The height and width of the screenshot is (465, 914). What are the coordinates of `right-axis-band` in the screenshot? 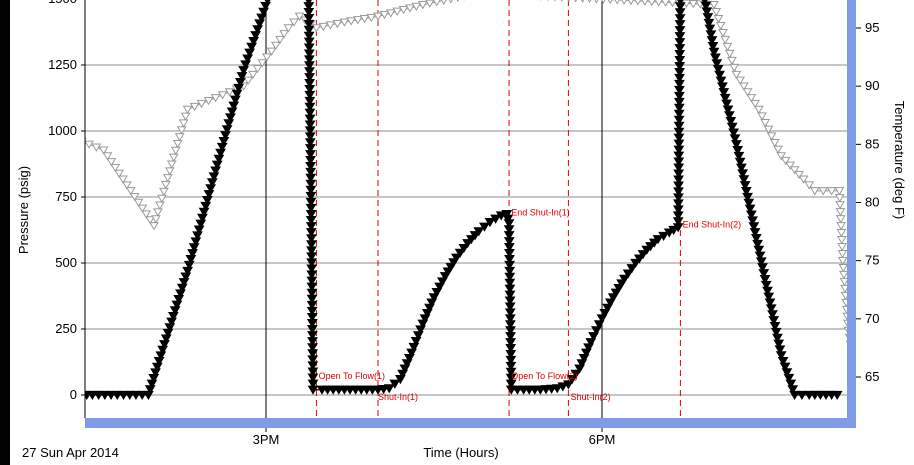 It's located at (851, 214).